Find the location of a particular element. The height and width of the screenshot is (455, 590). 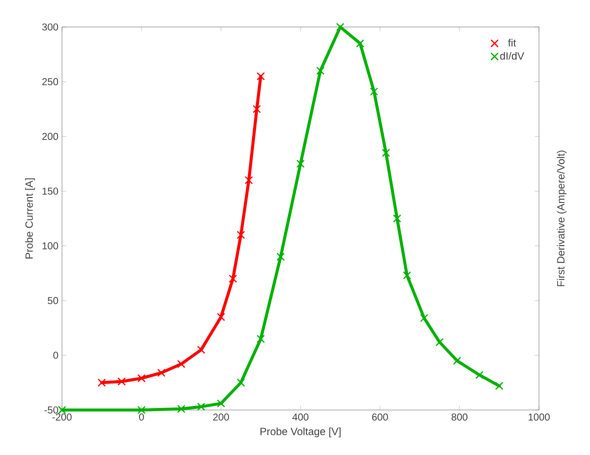

x-tick-label: 600 is located at coordinates (380, 417).